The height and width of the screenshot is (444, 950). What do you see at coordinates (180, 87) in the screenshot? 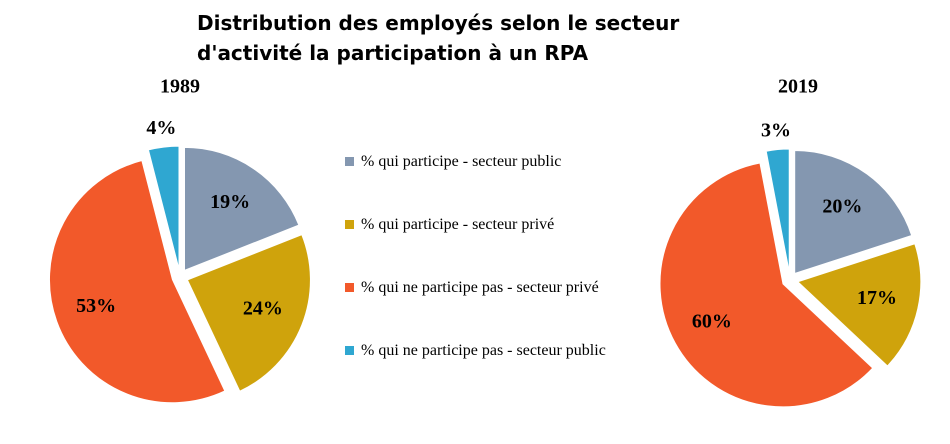
I see `pie-title: 1989` at bounding box center [180, 87].